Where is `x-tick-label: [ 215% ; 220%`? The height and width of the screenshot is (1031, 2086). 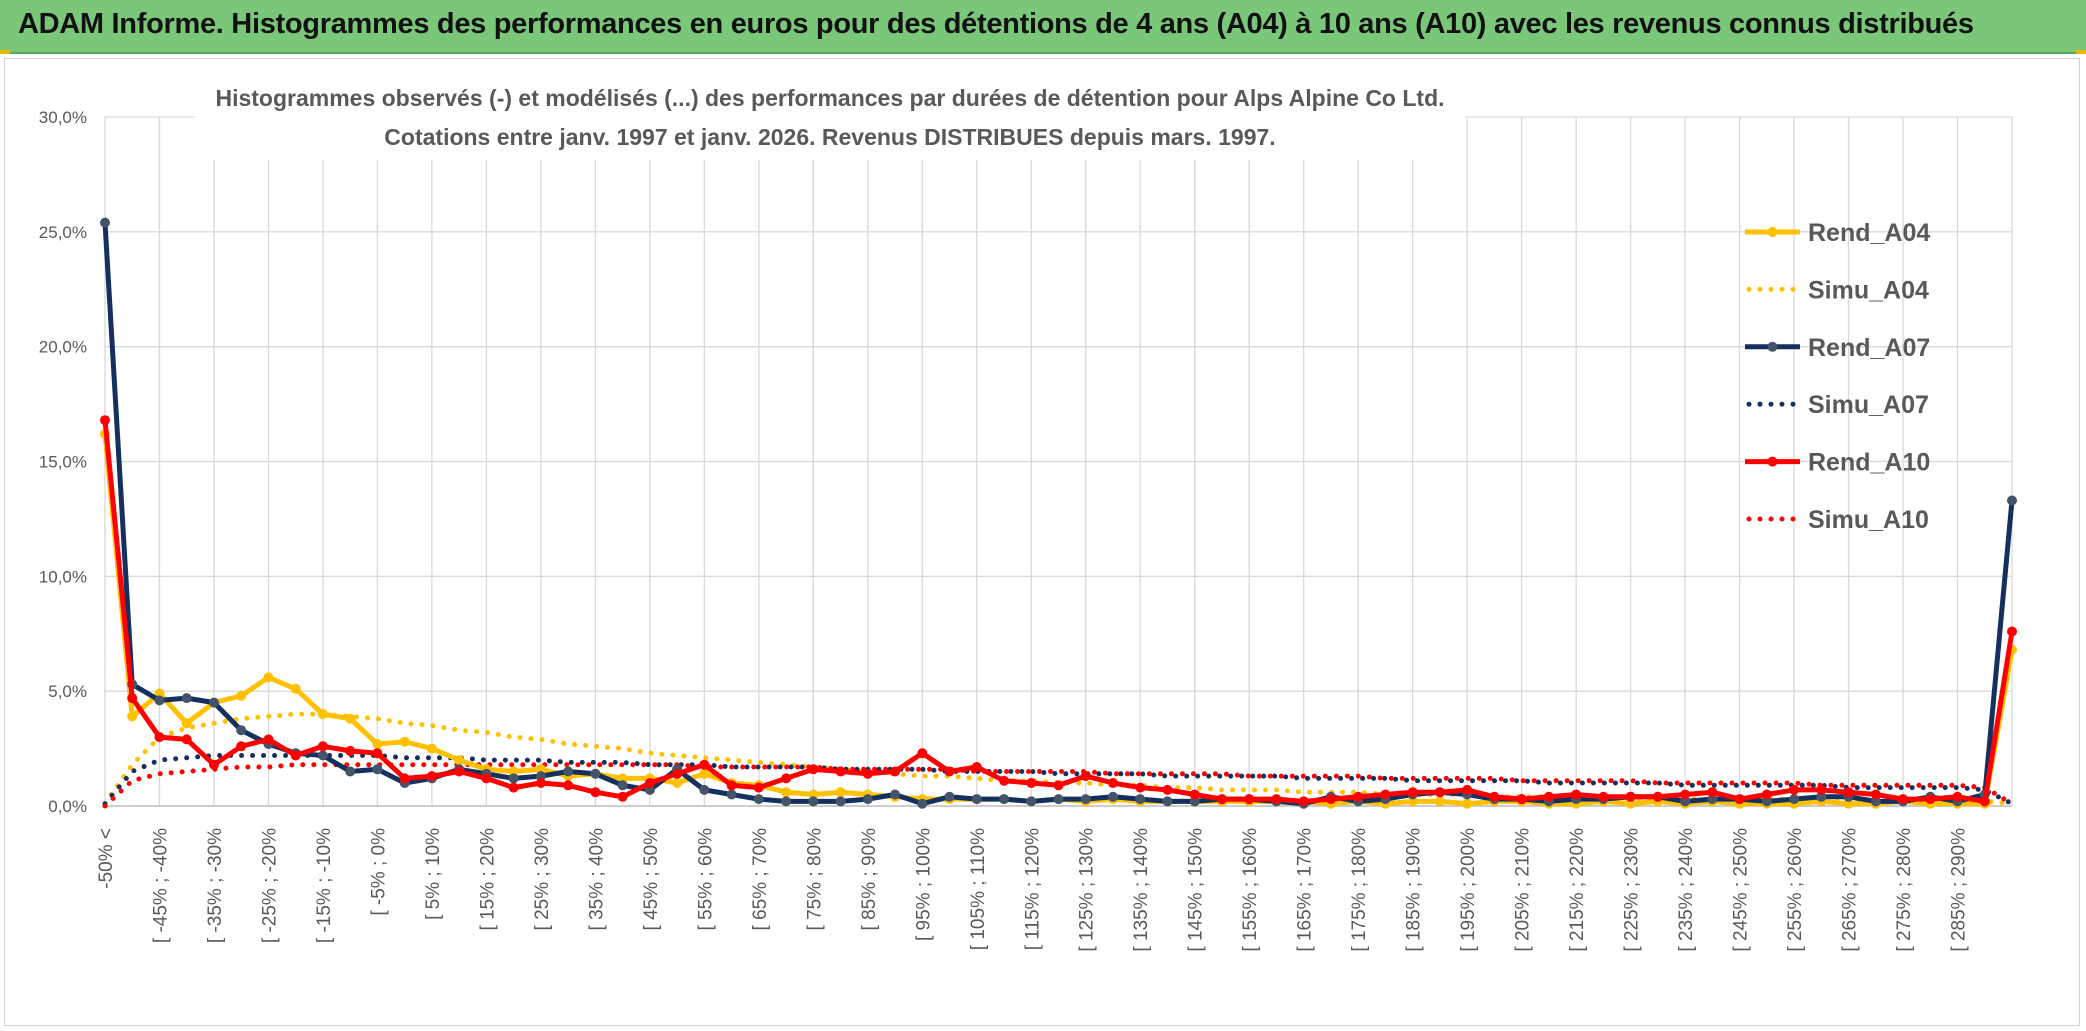 x-tick-label: [ 215% ; 220% is located at coordinates (1577, 890).